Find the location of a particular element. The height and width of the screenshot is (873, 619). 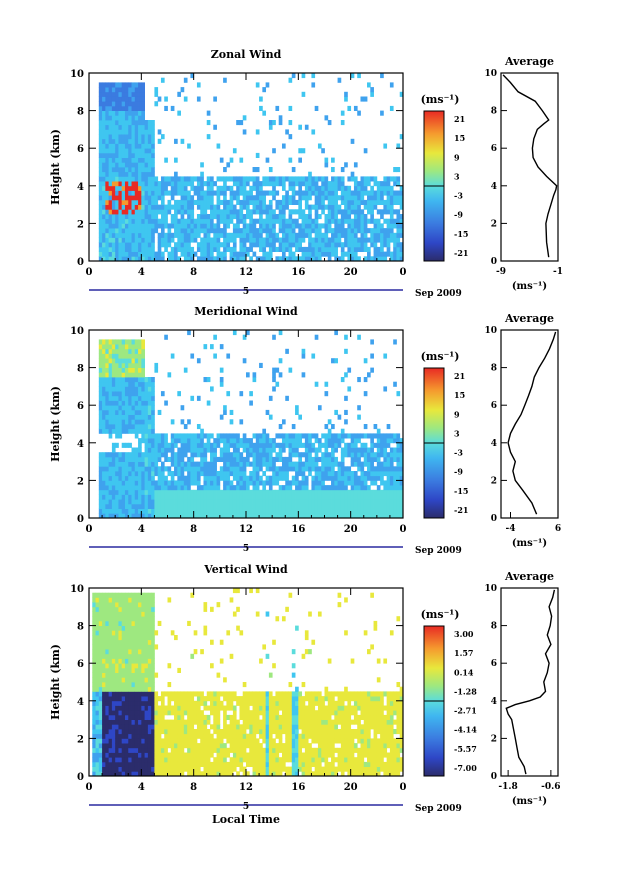

x-tick-label: 12 is located at coordinates (246, 529).